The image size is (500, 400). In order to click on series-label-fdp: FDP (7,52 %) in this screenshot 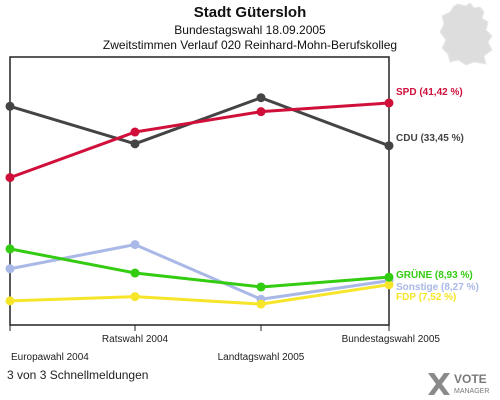, I will do `click(426, 297)`.